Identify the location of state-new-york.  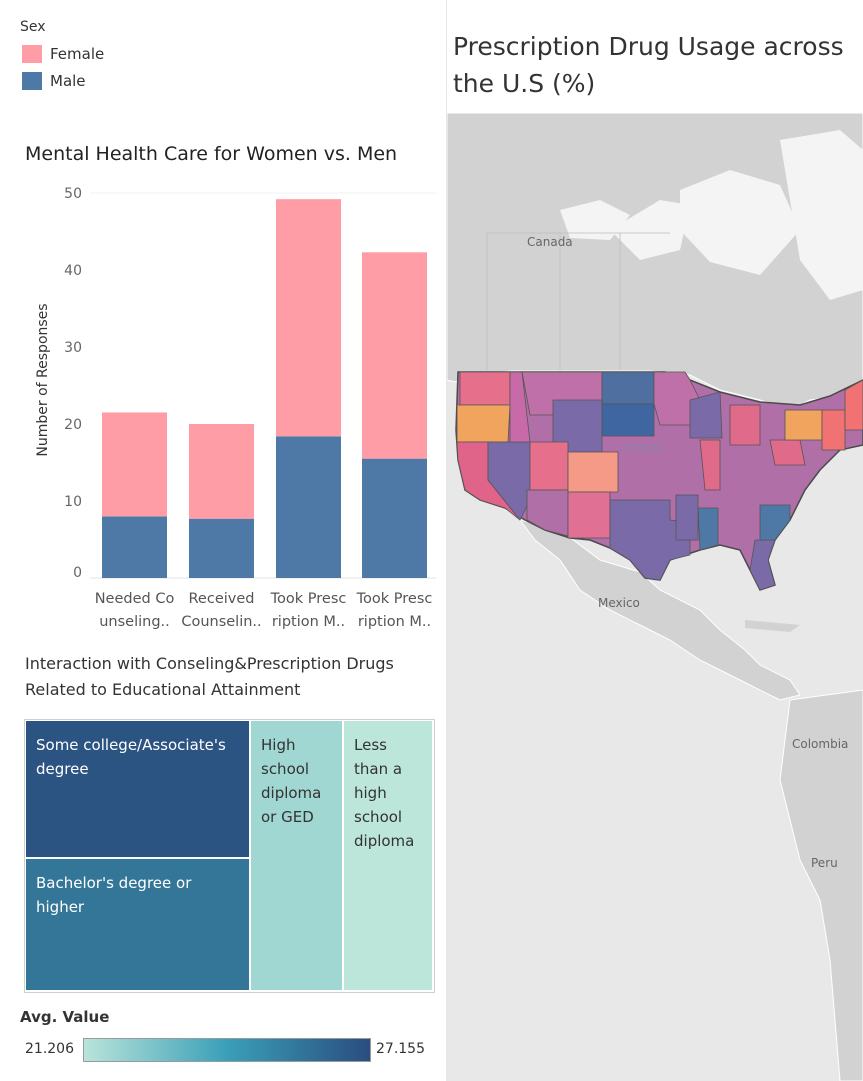
(803, 425).